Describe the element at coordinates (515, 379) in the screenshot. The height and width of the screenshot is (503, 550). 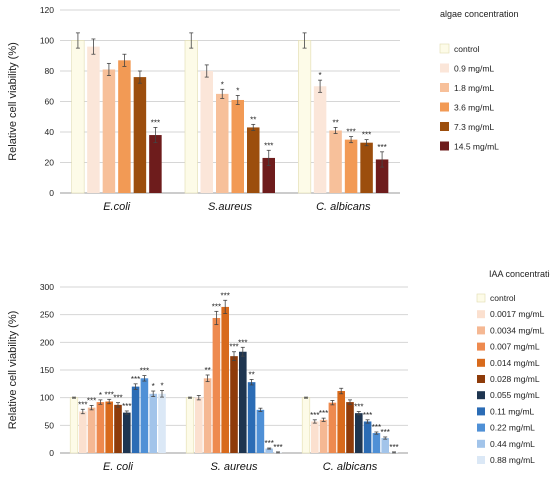
I see `legend-label: 0.028 mg/mL` at that location.